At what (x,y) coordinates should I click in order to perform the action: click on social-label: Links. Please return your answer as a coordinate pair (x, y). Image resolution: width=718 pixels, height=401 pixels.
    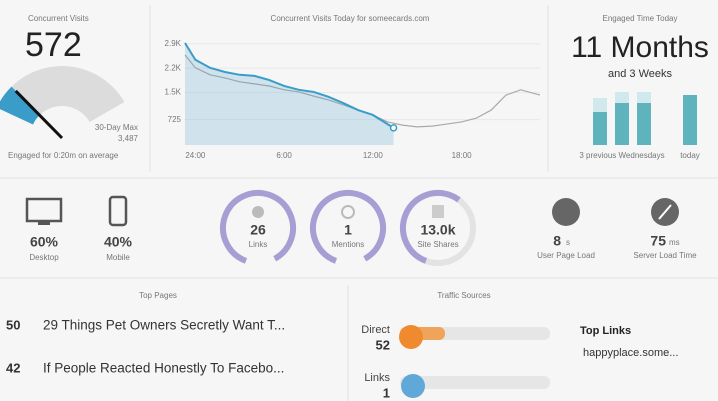
    Looking at the image, I should click on (258, 244).